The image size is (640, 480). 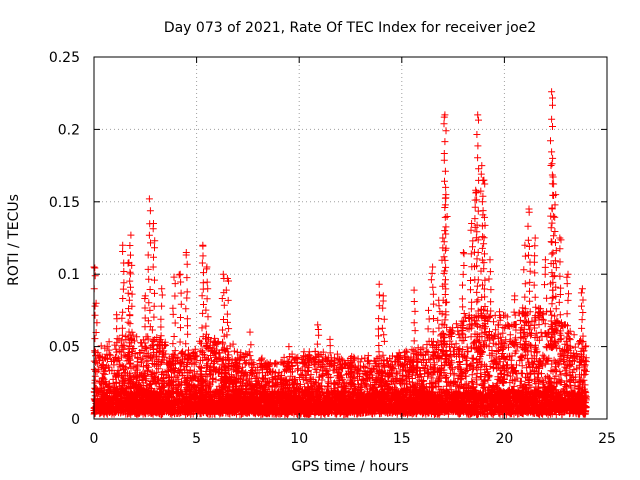 What do you see at coordinates (504, 439) in the screenshot?
I see `x-tick-label: 20` at bounding box center [504, 439].